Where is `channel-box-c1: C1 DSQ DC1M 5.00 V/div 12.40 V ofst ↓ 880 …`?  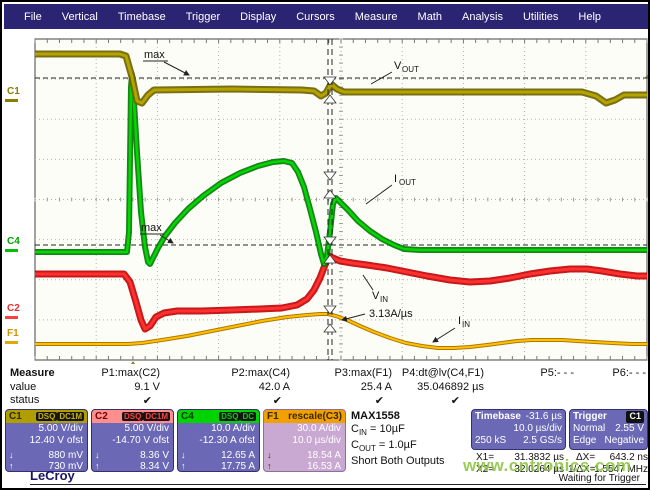 channel-box-c1: C1 DSQ DC1M 5.00 V/div 12.40 V ofst ↓ 880 … is located at coordinates (46, 440).